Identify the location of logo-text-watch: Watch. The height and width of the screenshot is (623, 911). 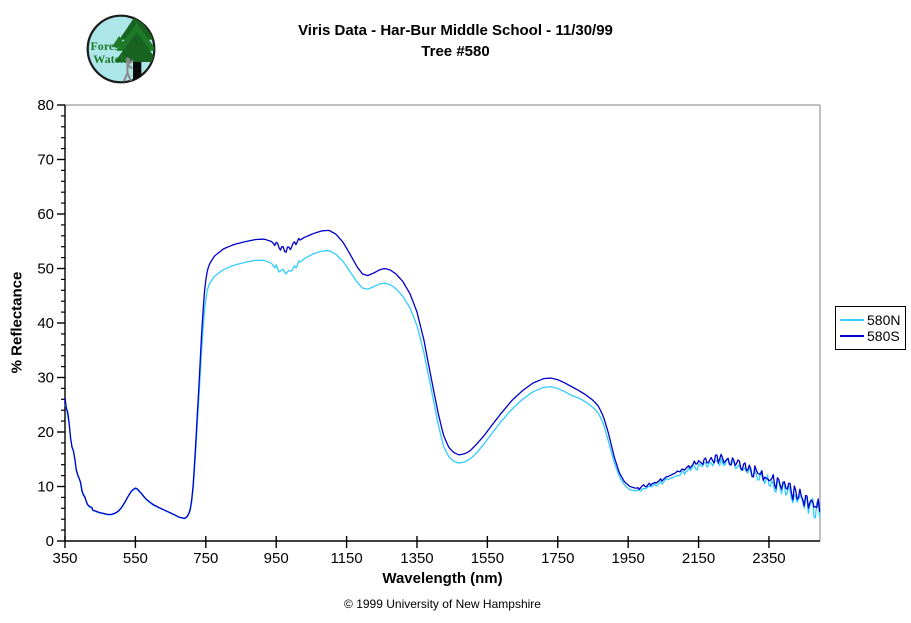
(110, 59).